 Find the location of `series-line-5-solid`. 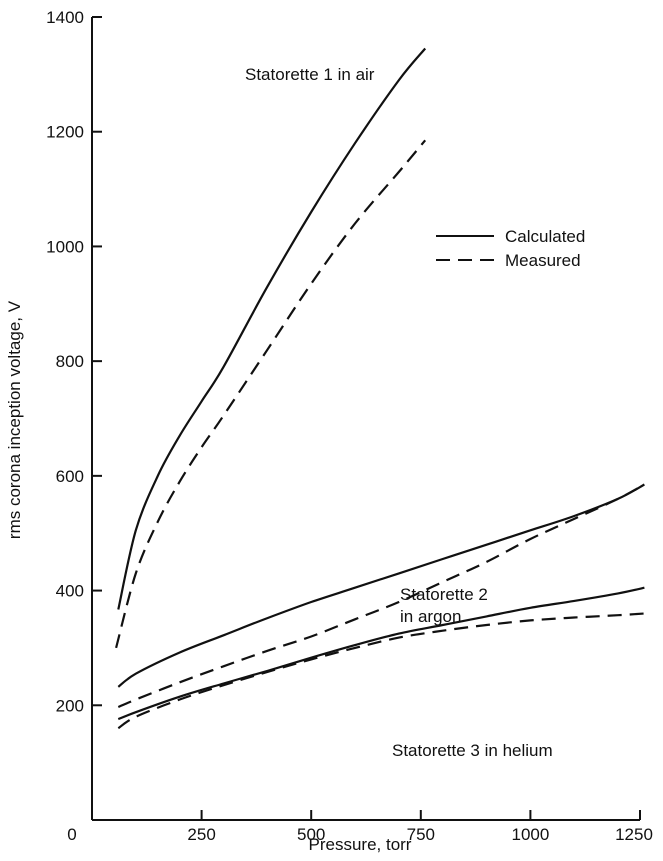

series-line-5-solid is located at coordinates (381, 653).